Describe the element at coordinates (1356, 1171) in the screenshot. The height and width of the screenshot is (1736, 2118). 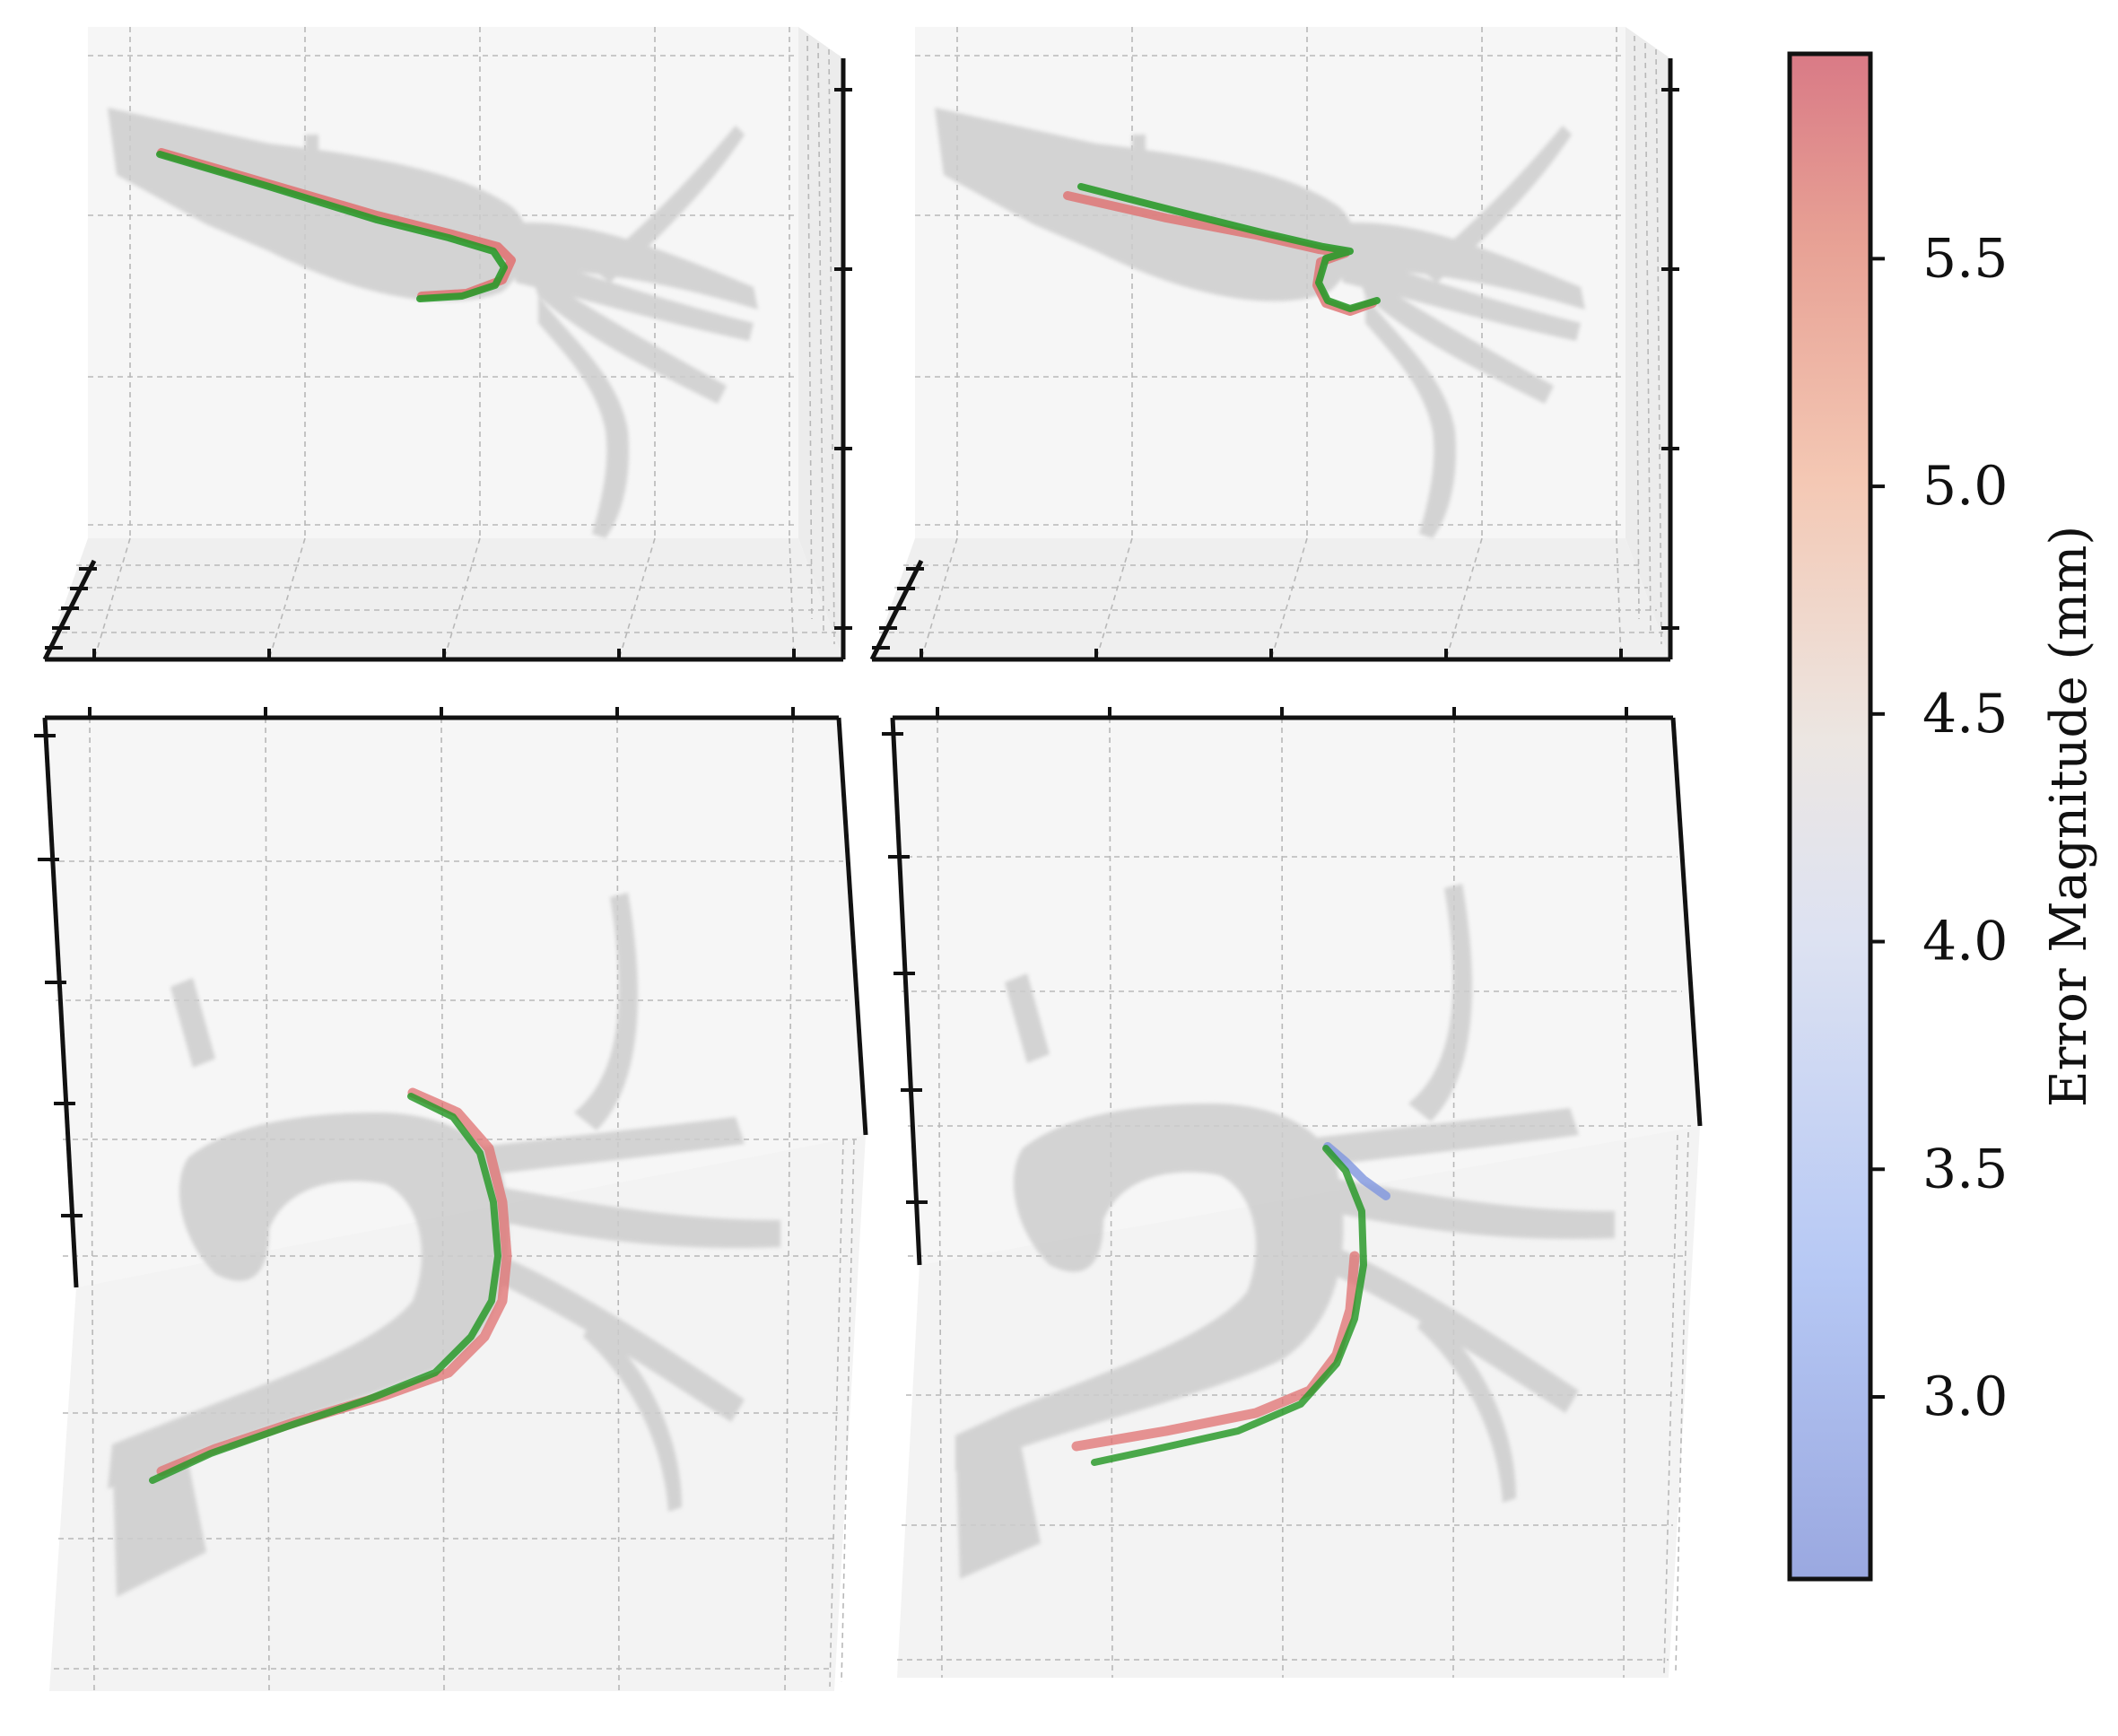
I see `predicted-trajectory-distal` at that location.